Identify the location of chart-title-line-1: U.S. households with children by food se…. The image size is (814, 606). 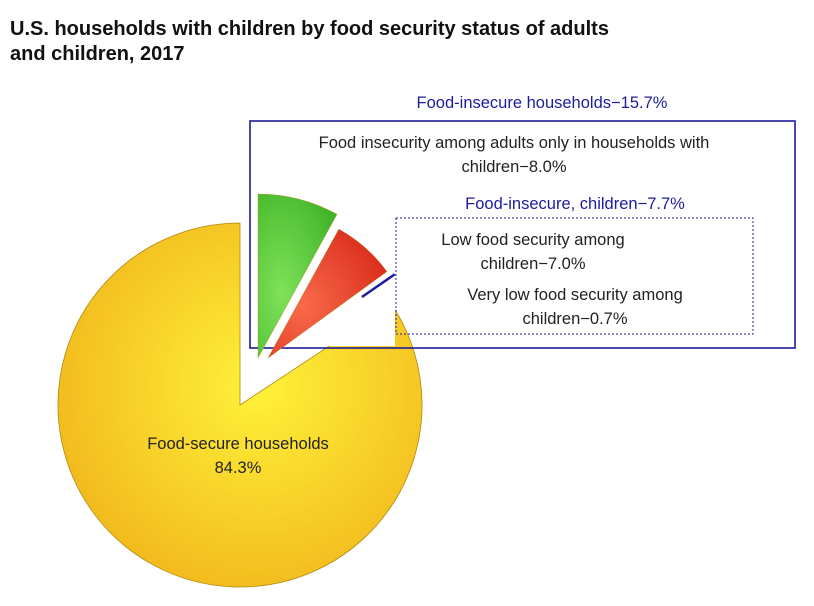
(309, 29).